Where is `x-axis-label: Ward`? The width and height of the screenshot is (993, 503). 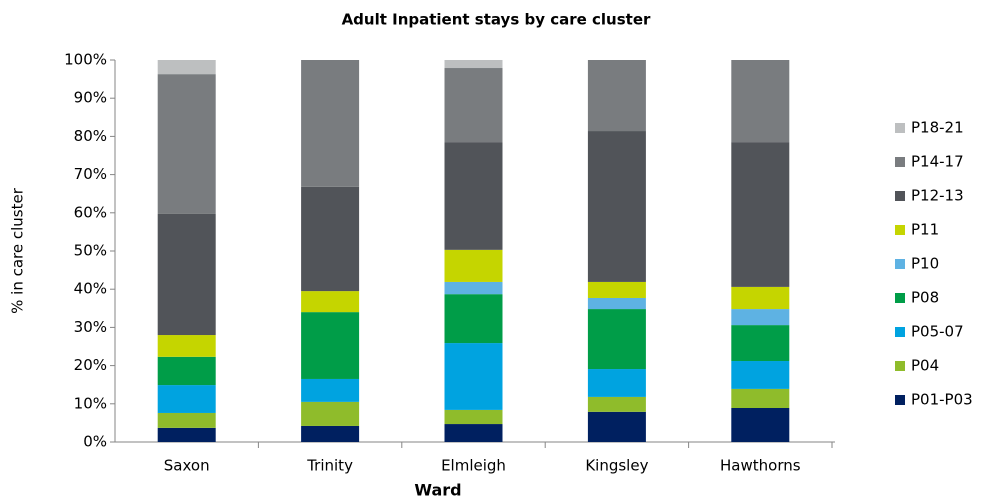 x-axis-label: Ward is located at coordinates (437, 490).